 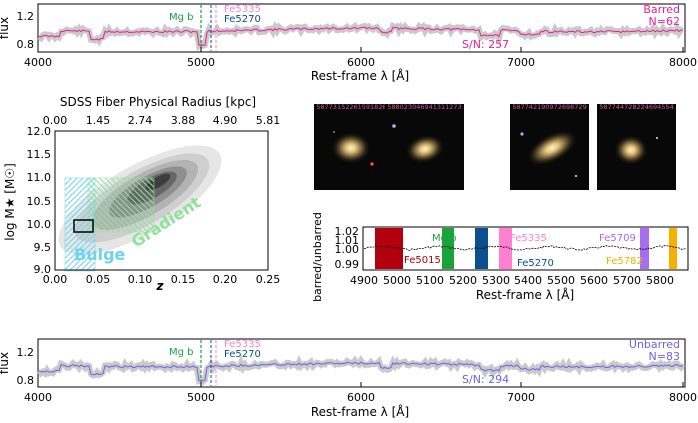 What do you see at coordinates (535, 263) in the screenshot?
I see `index-band-label: Fe5270` at bounding box center [535, 263].